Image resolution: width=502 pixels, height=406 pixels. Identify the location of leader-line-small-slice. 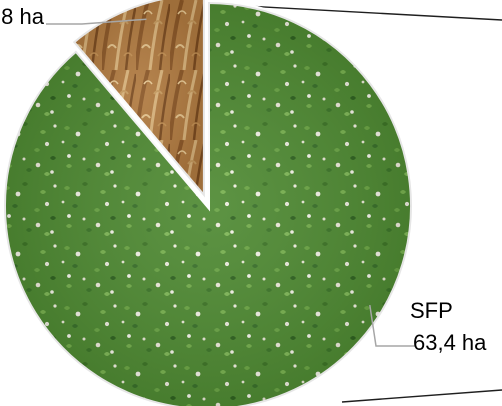
(96, 21).